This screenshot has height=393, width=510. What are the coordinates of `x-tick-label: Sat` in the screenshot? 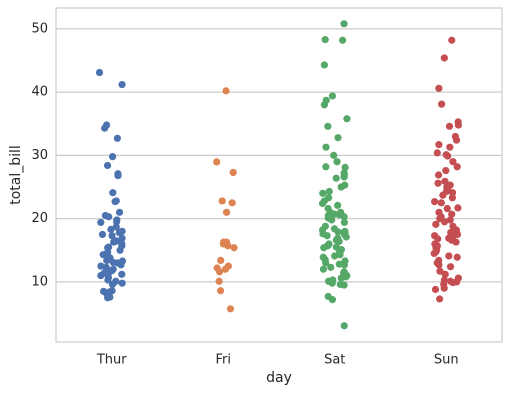 It's located at (334, 360).